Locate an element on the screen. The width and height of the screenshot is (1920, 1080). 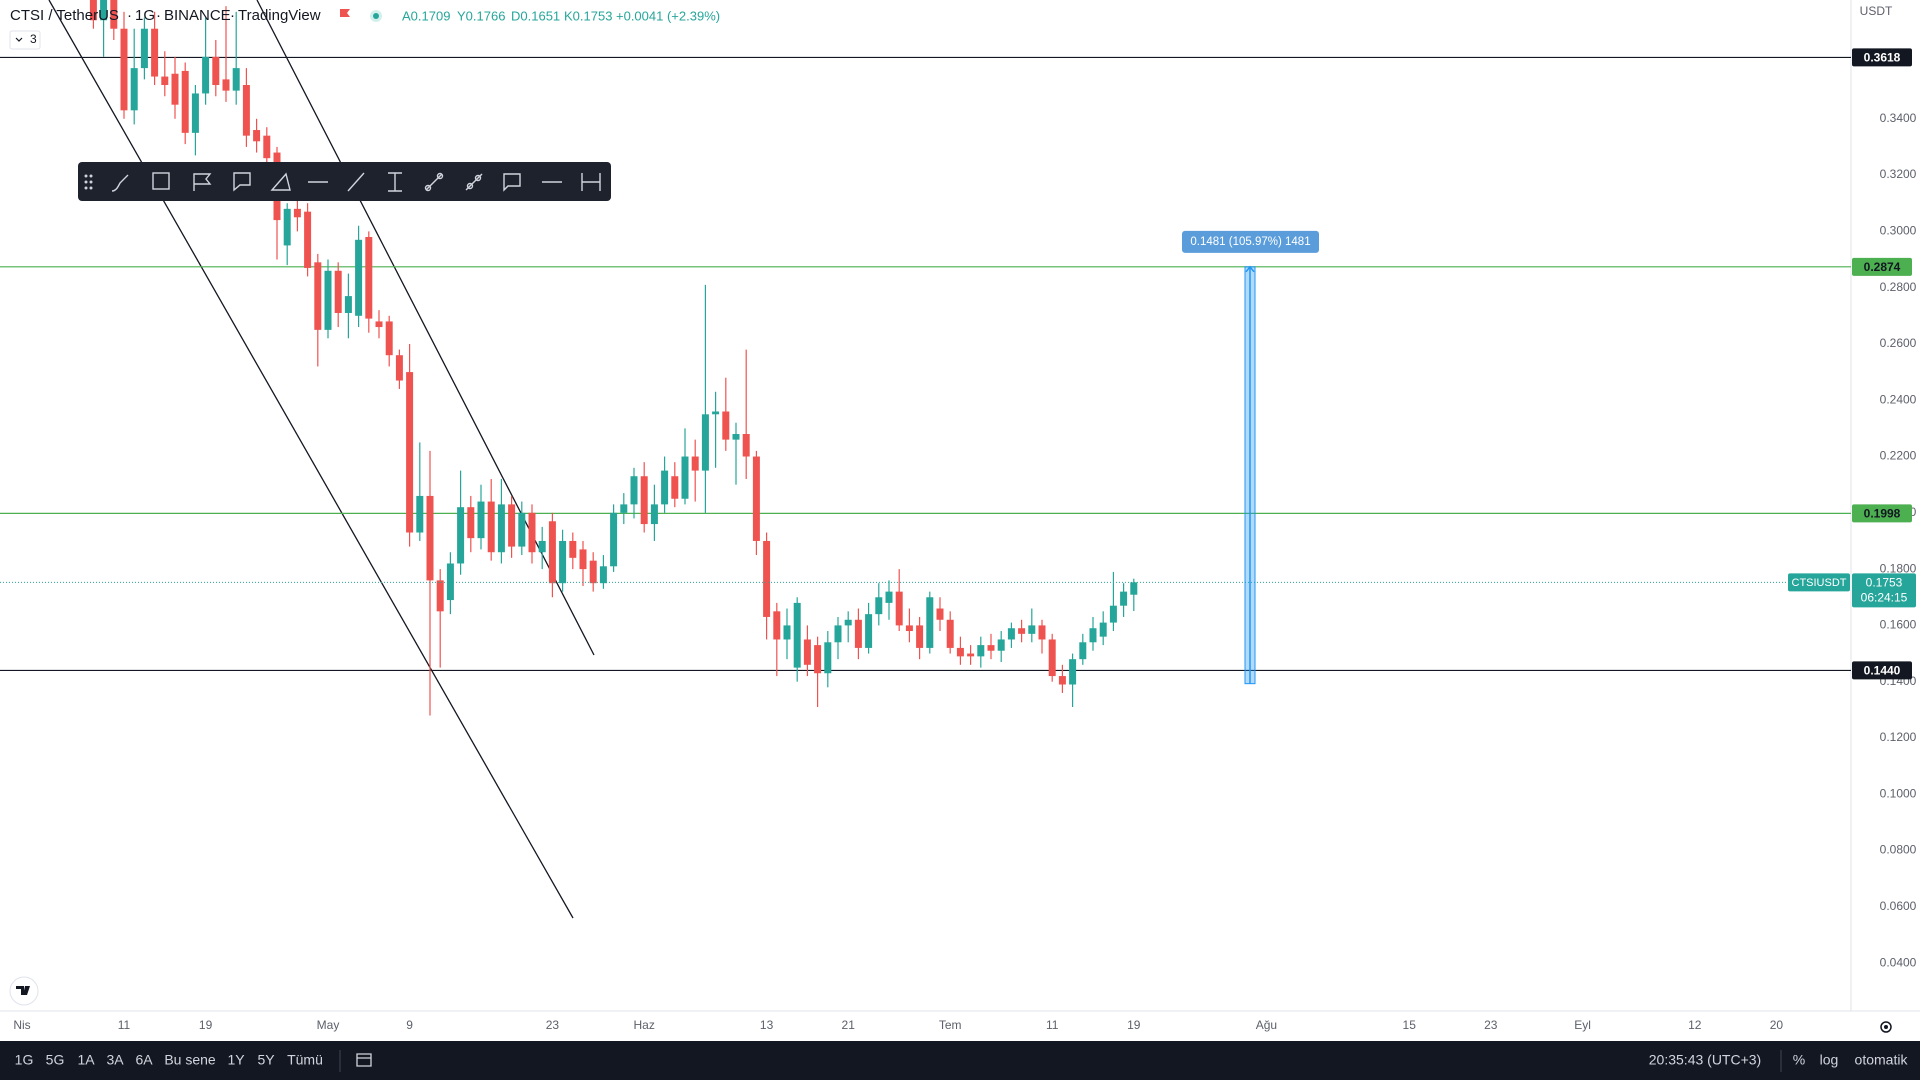
range-button: 6A is located at coordinates (144, 1060).